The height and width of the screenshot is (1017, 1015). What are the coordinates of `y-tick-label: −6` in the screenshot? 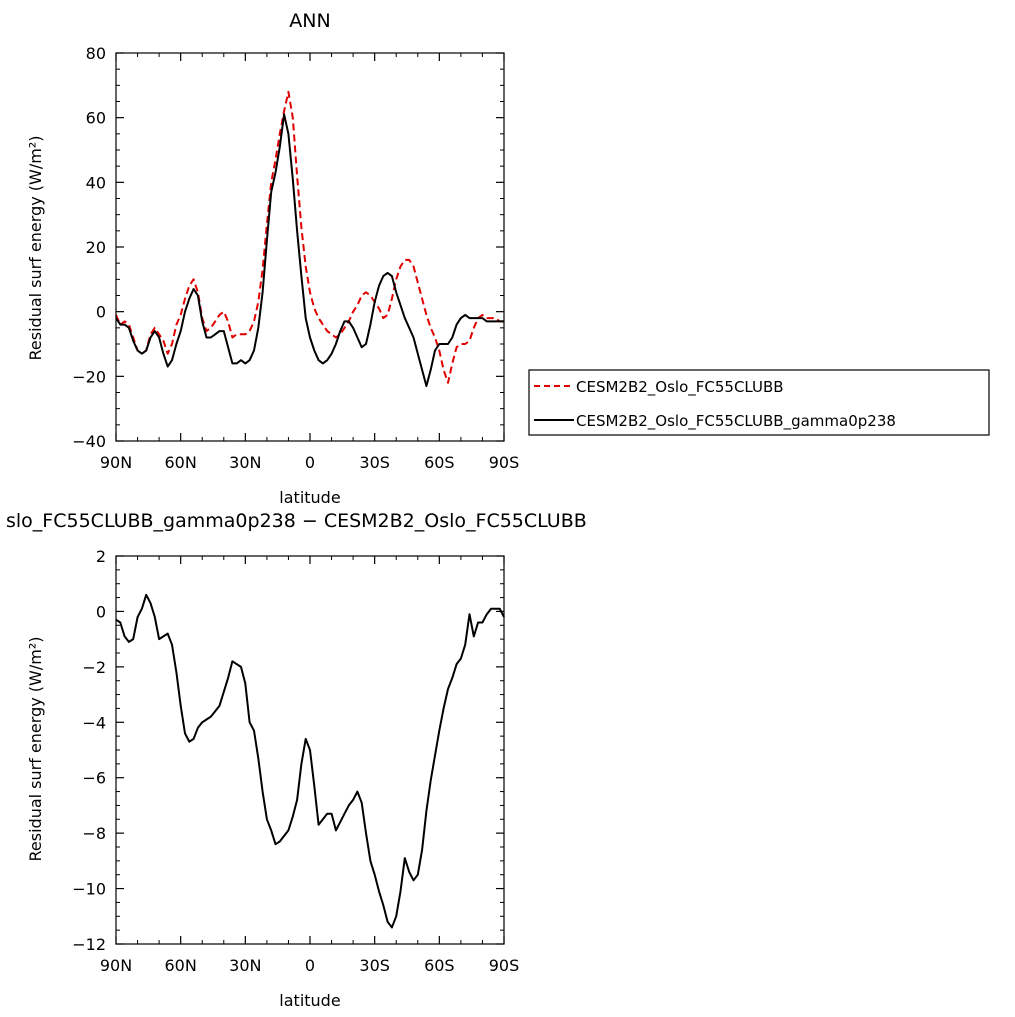 It's located at (94, 778).